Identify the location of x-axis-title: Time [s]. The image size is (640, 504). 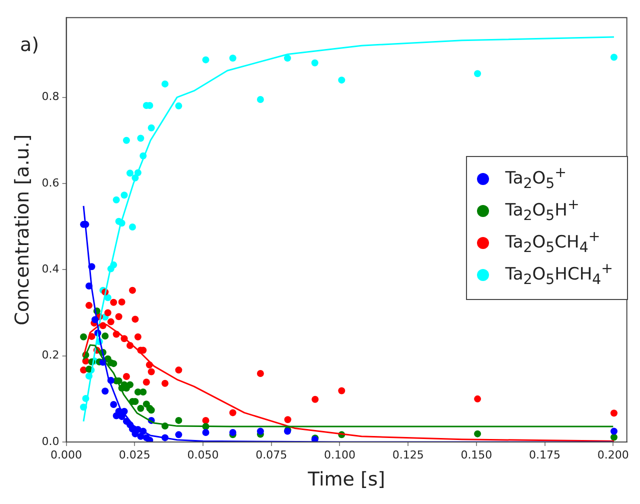
(346, 479).